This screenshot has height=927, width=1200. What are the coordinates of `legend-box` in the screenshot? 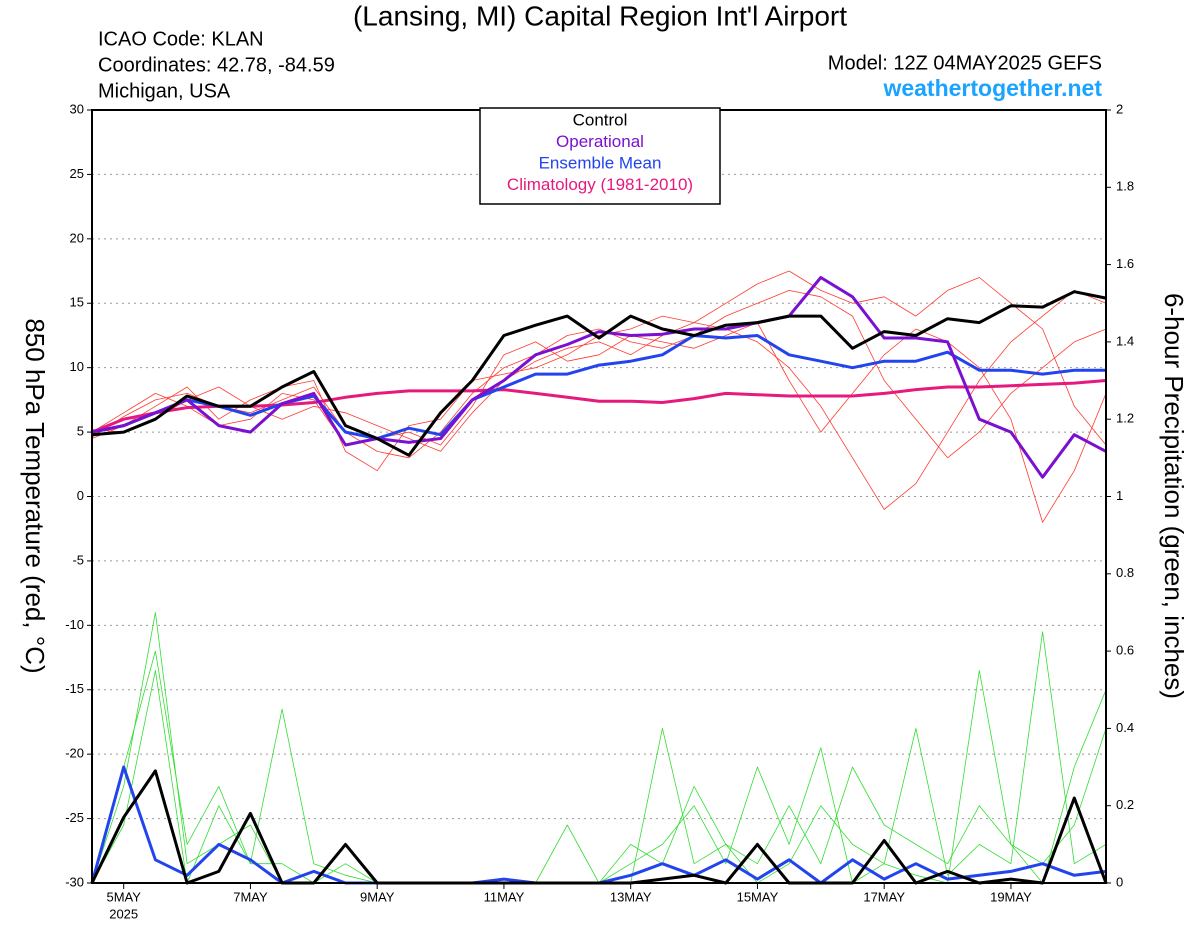 It's located at (600, 156).